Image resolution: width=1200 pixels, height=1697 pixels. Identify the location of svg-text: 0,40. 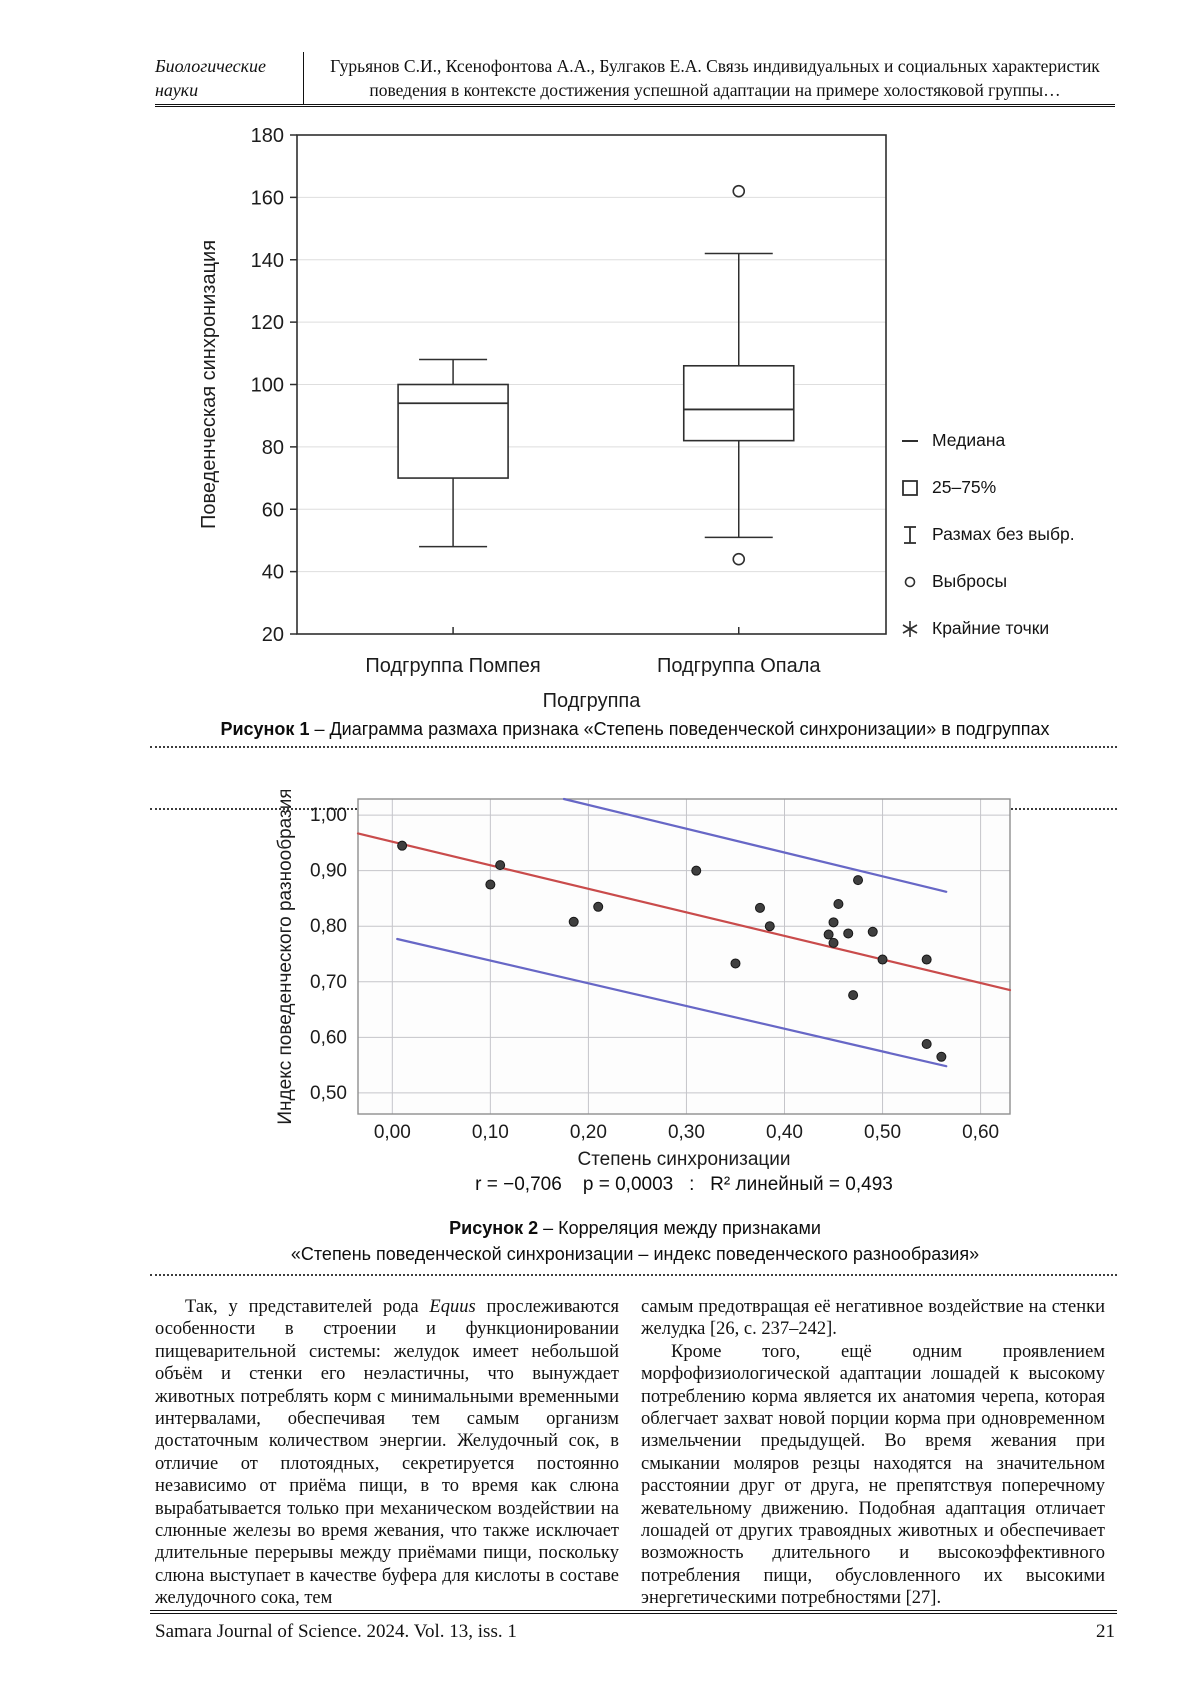
(784, 1132).